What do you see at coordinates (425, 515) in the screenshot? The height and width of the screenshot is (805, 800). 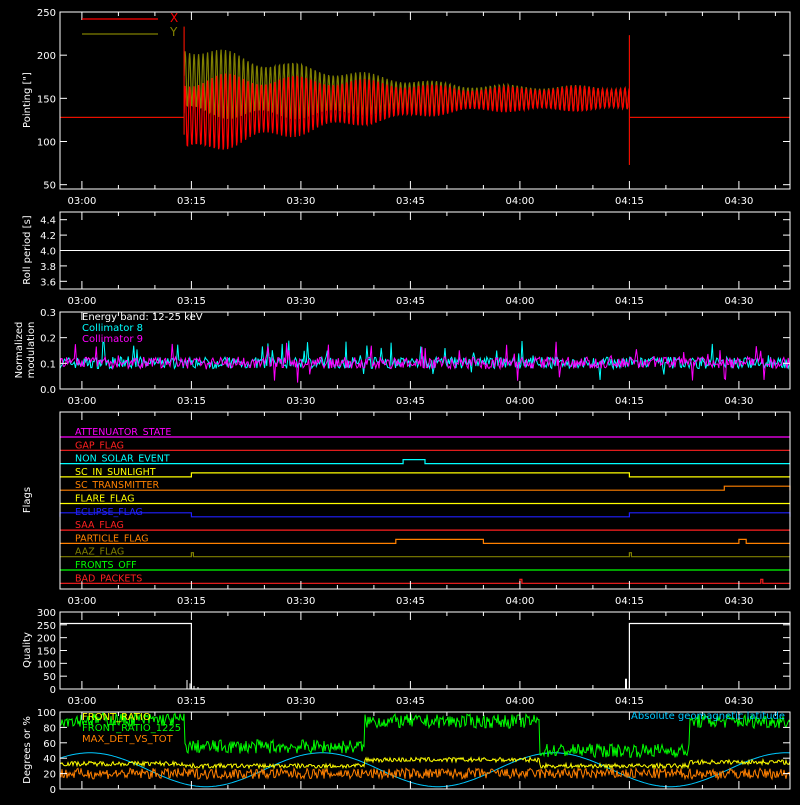 I see `flag-line-eclipse-flag` at bounding box center [425, 515].